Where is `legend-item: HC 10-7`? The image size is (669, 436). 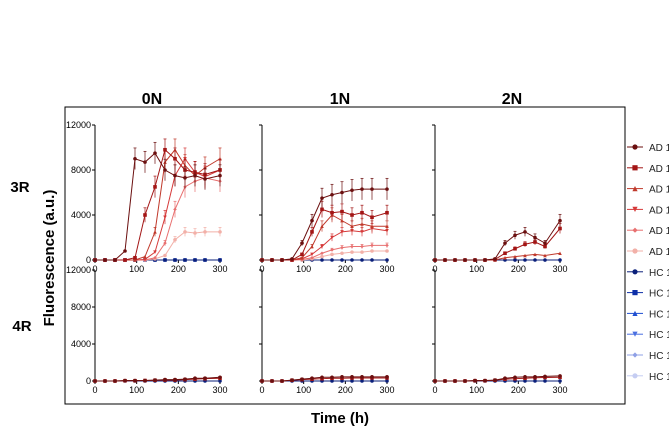
legend-item: HC 10-7 is located at coordinates (648, 335).